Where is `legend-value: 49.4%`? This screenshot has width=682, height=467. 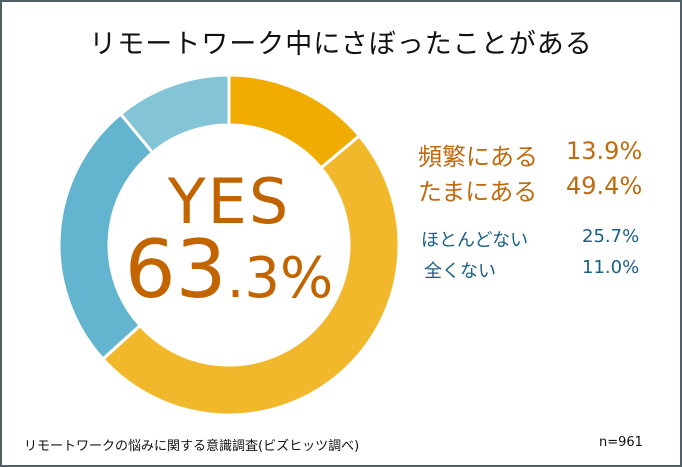
legend-value: 49.4% is located at coordinates (604, 186).